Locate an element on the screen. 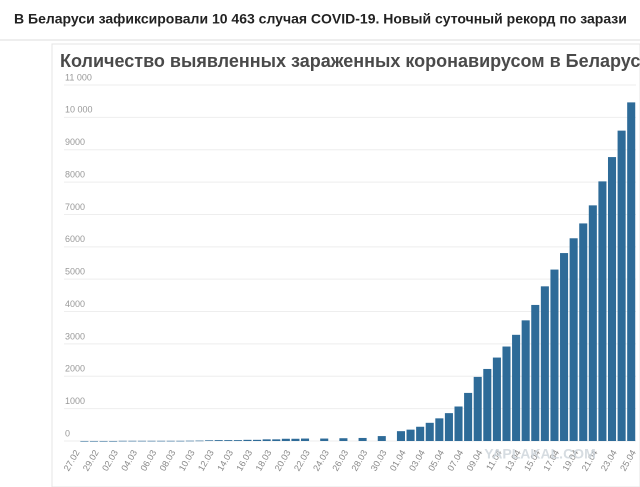 This screenshot has height=487, width=640. watermark: YAPLAKAL.COM is located at coordinates (540, 454).